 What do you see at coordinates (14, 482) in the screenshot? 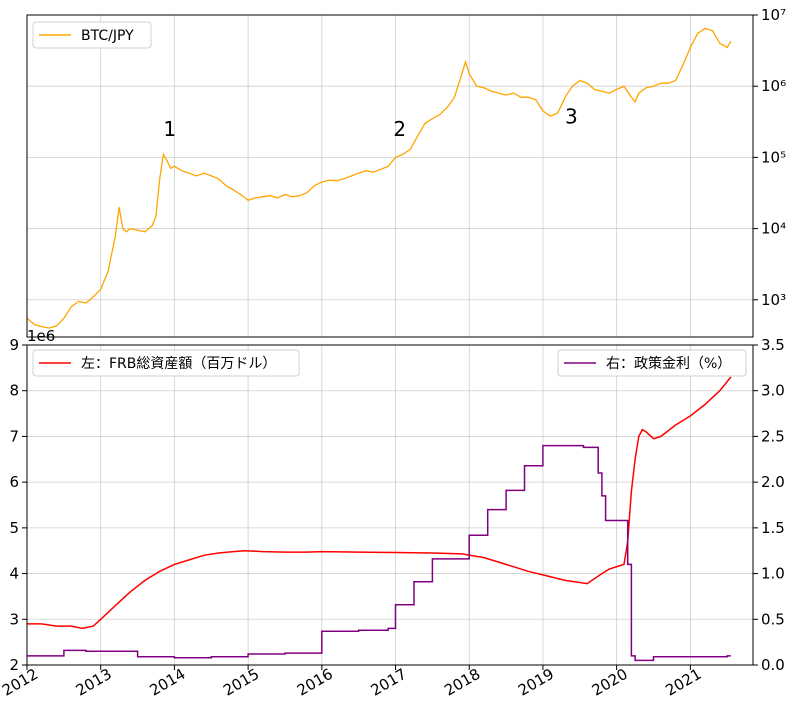
I see `left-ytick-label-6: 6` at bounding box center [14, 482].